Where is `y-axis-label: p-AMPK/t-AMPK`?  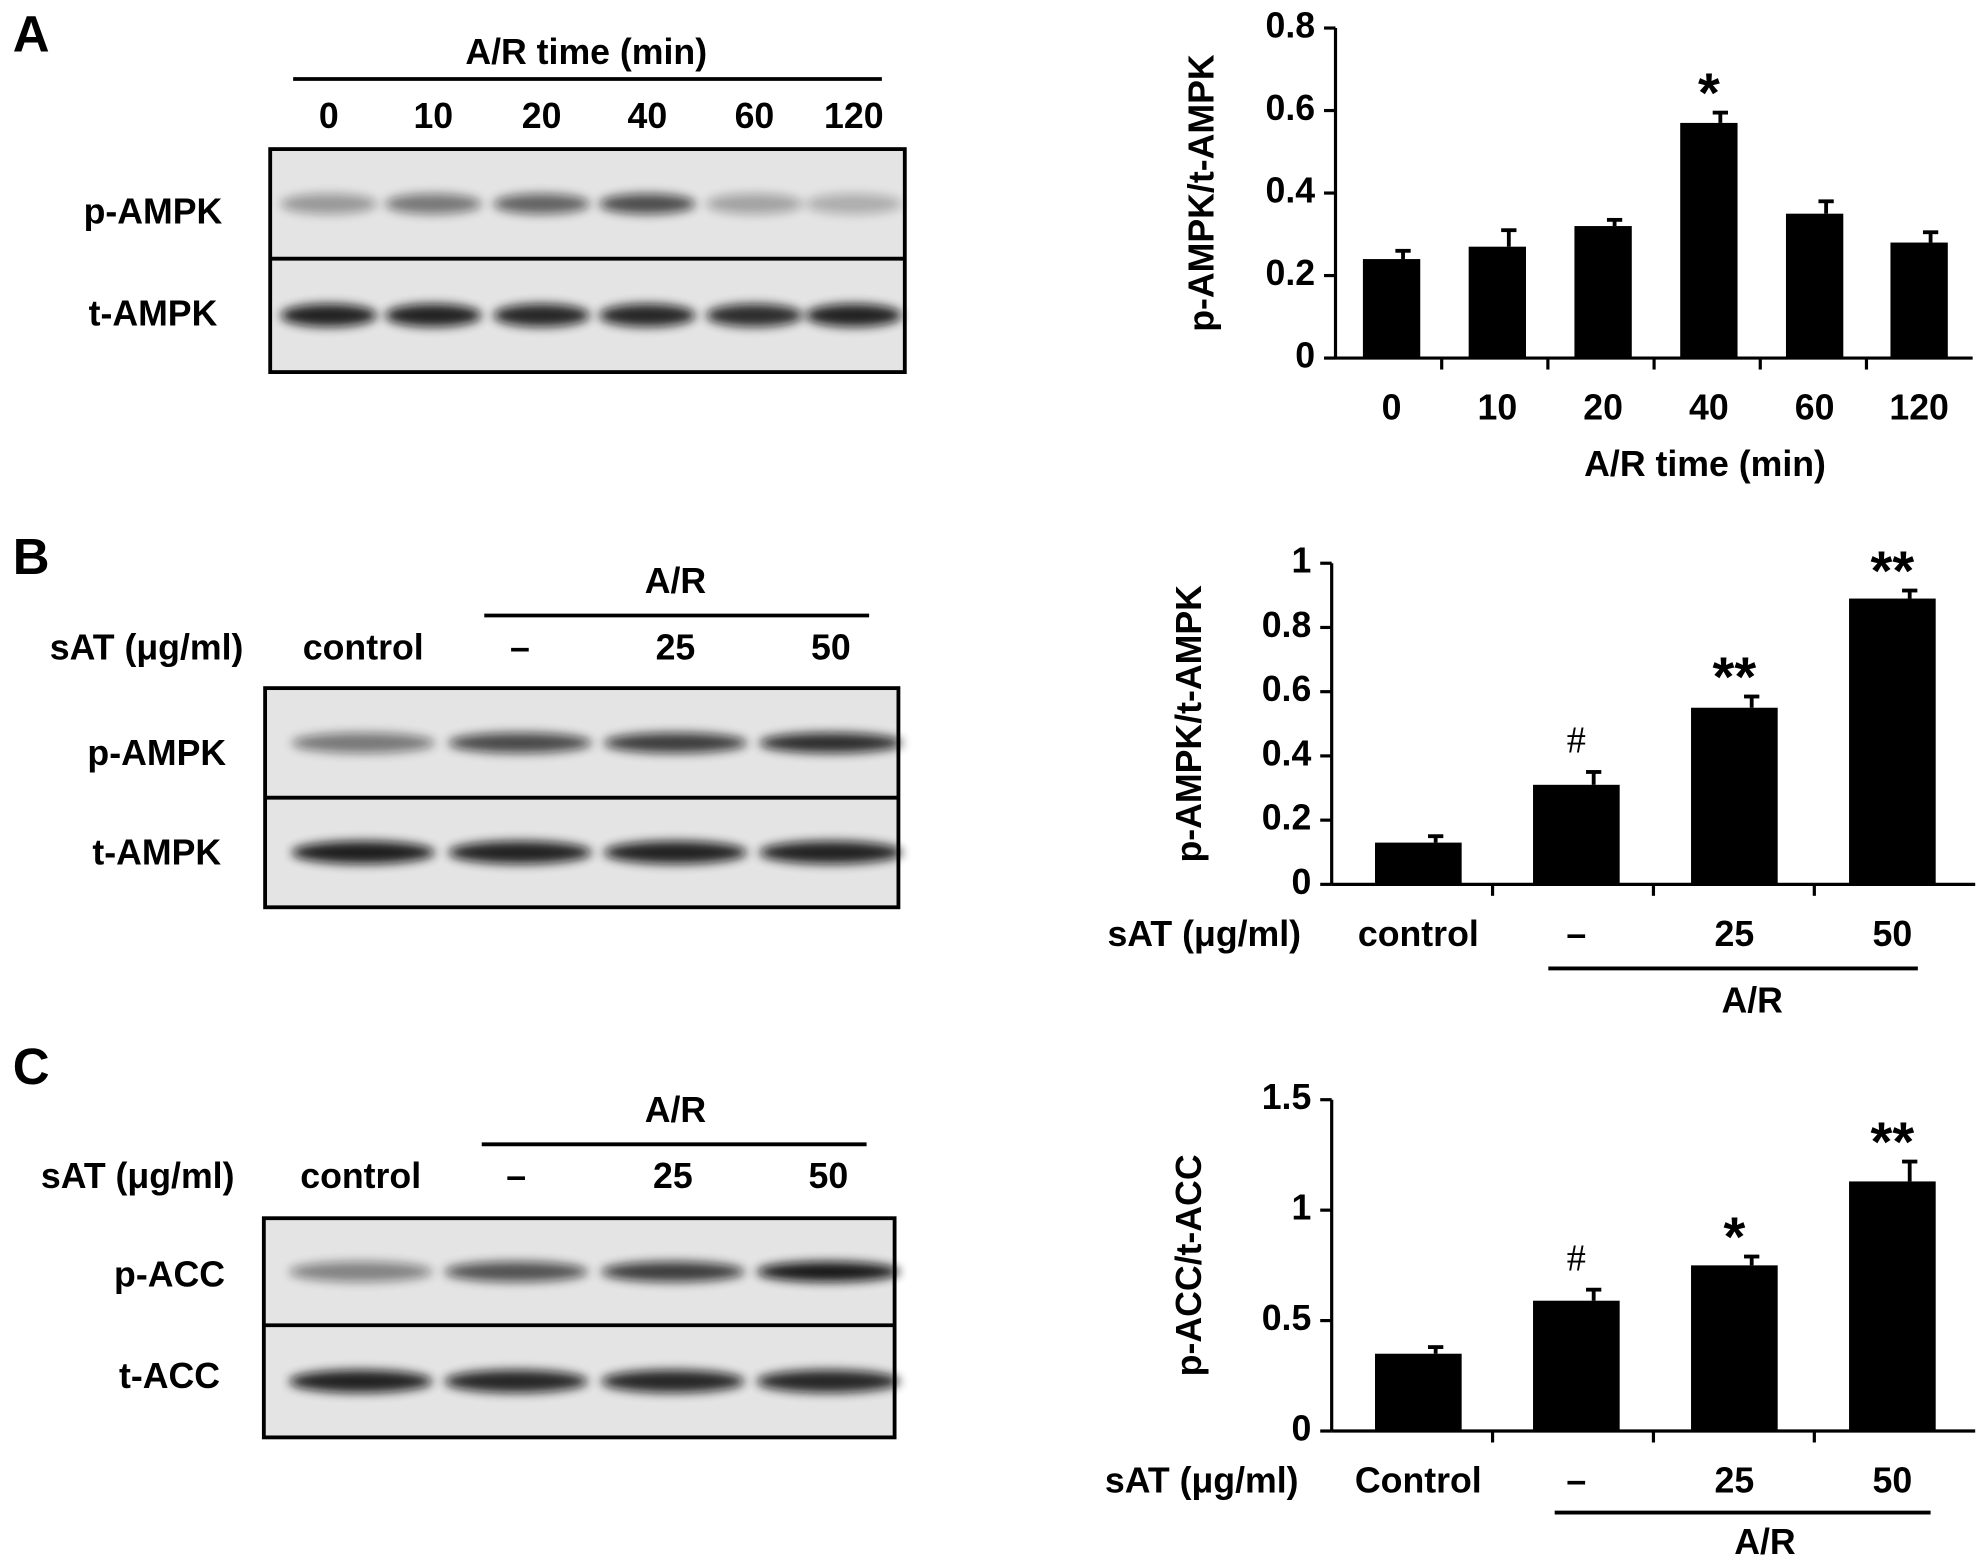
y-axis-label: p-AMPK/t-AMPK is located at coordinates (1189, 724).